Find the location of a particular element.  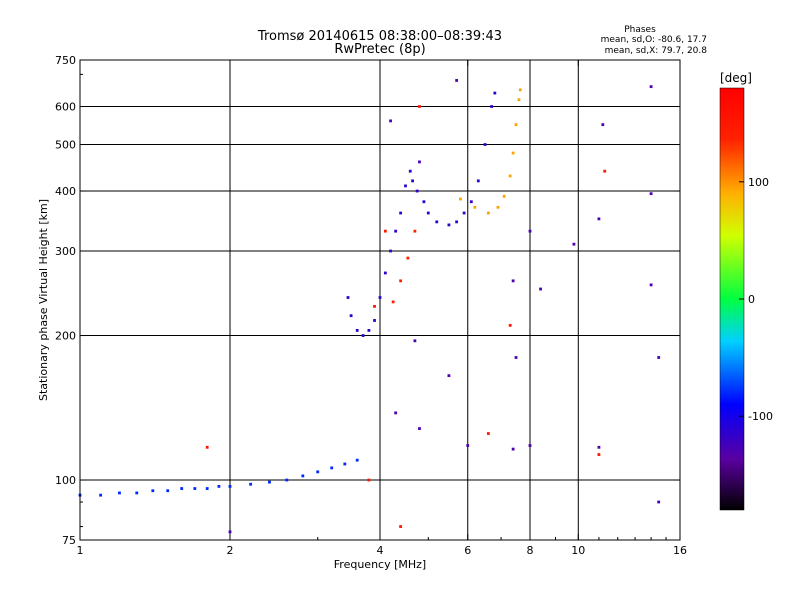

x-axis-label: Frequency [MHz] is located at coordinates (380, 564).